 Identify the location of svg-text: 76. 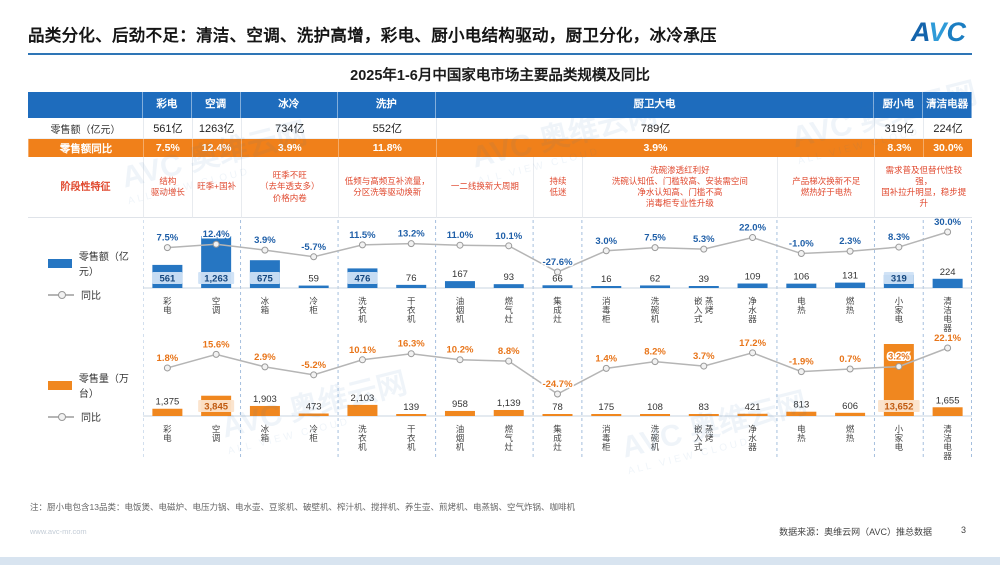
(411, 278).